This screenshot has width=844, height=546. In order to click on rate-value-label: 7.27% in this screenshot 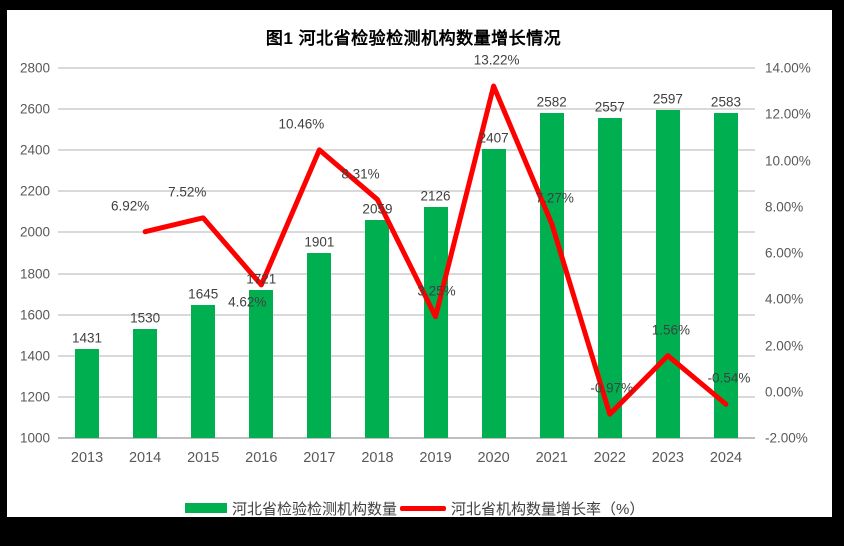, I will do `click(554, 198)`.